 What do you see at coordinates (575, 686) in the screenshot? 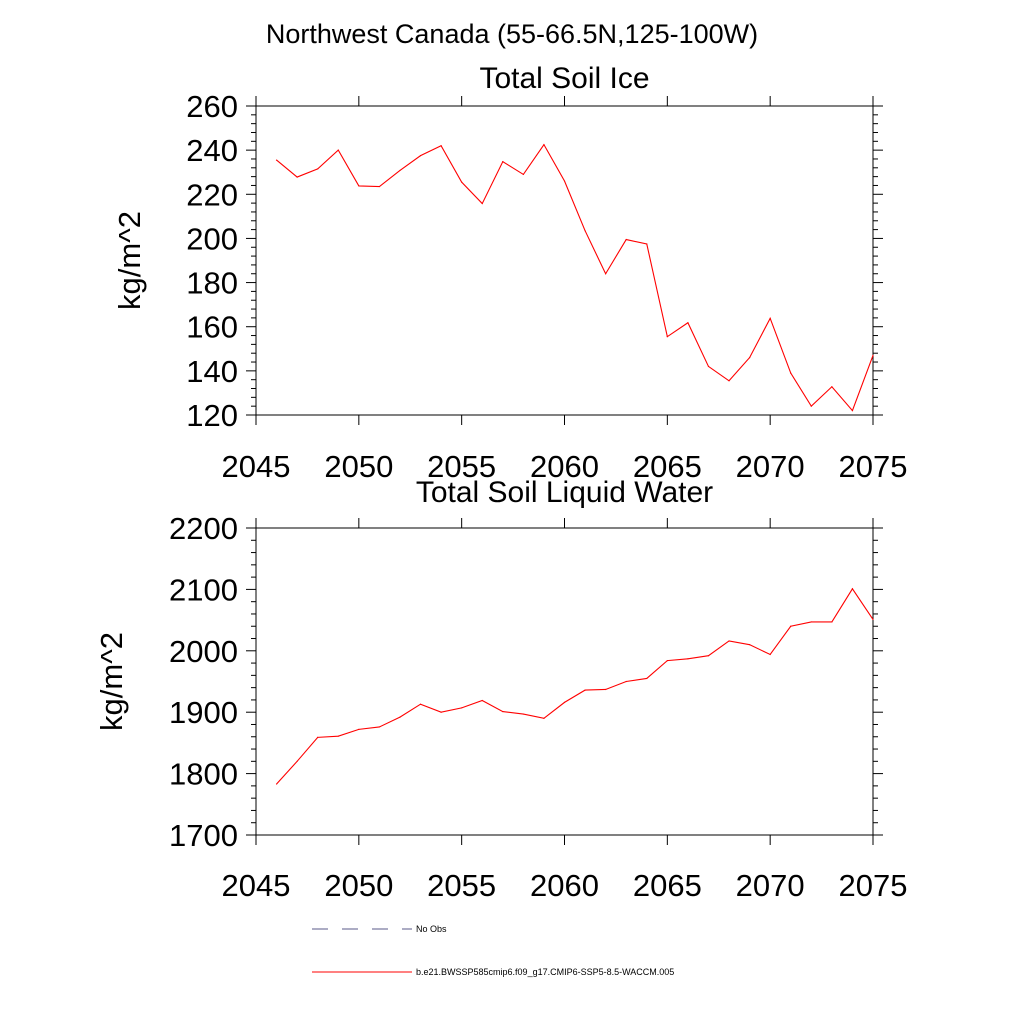
I see `series-line` at bounding box center [575, 686].